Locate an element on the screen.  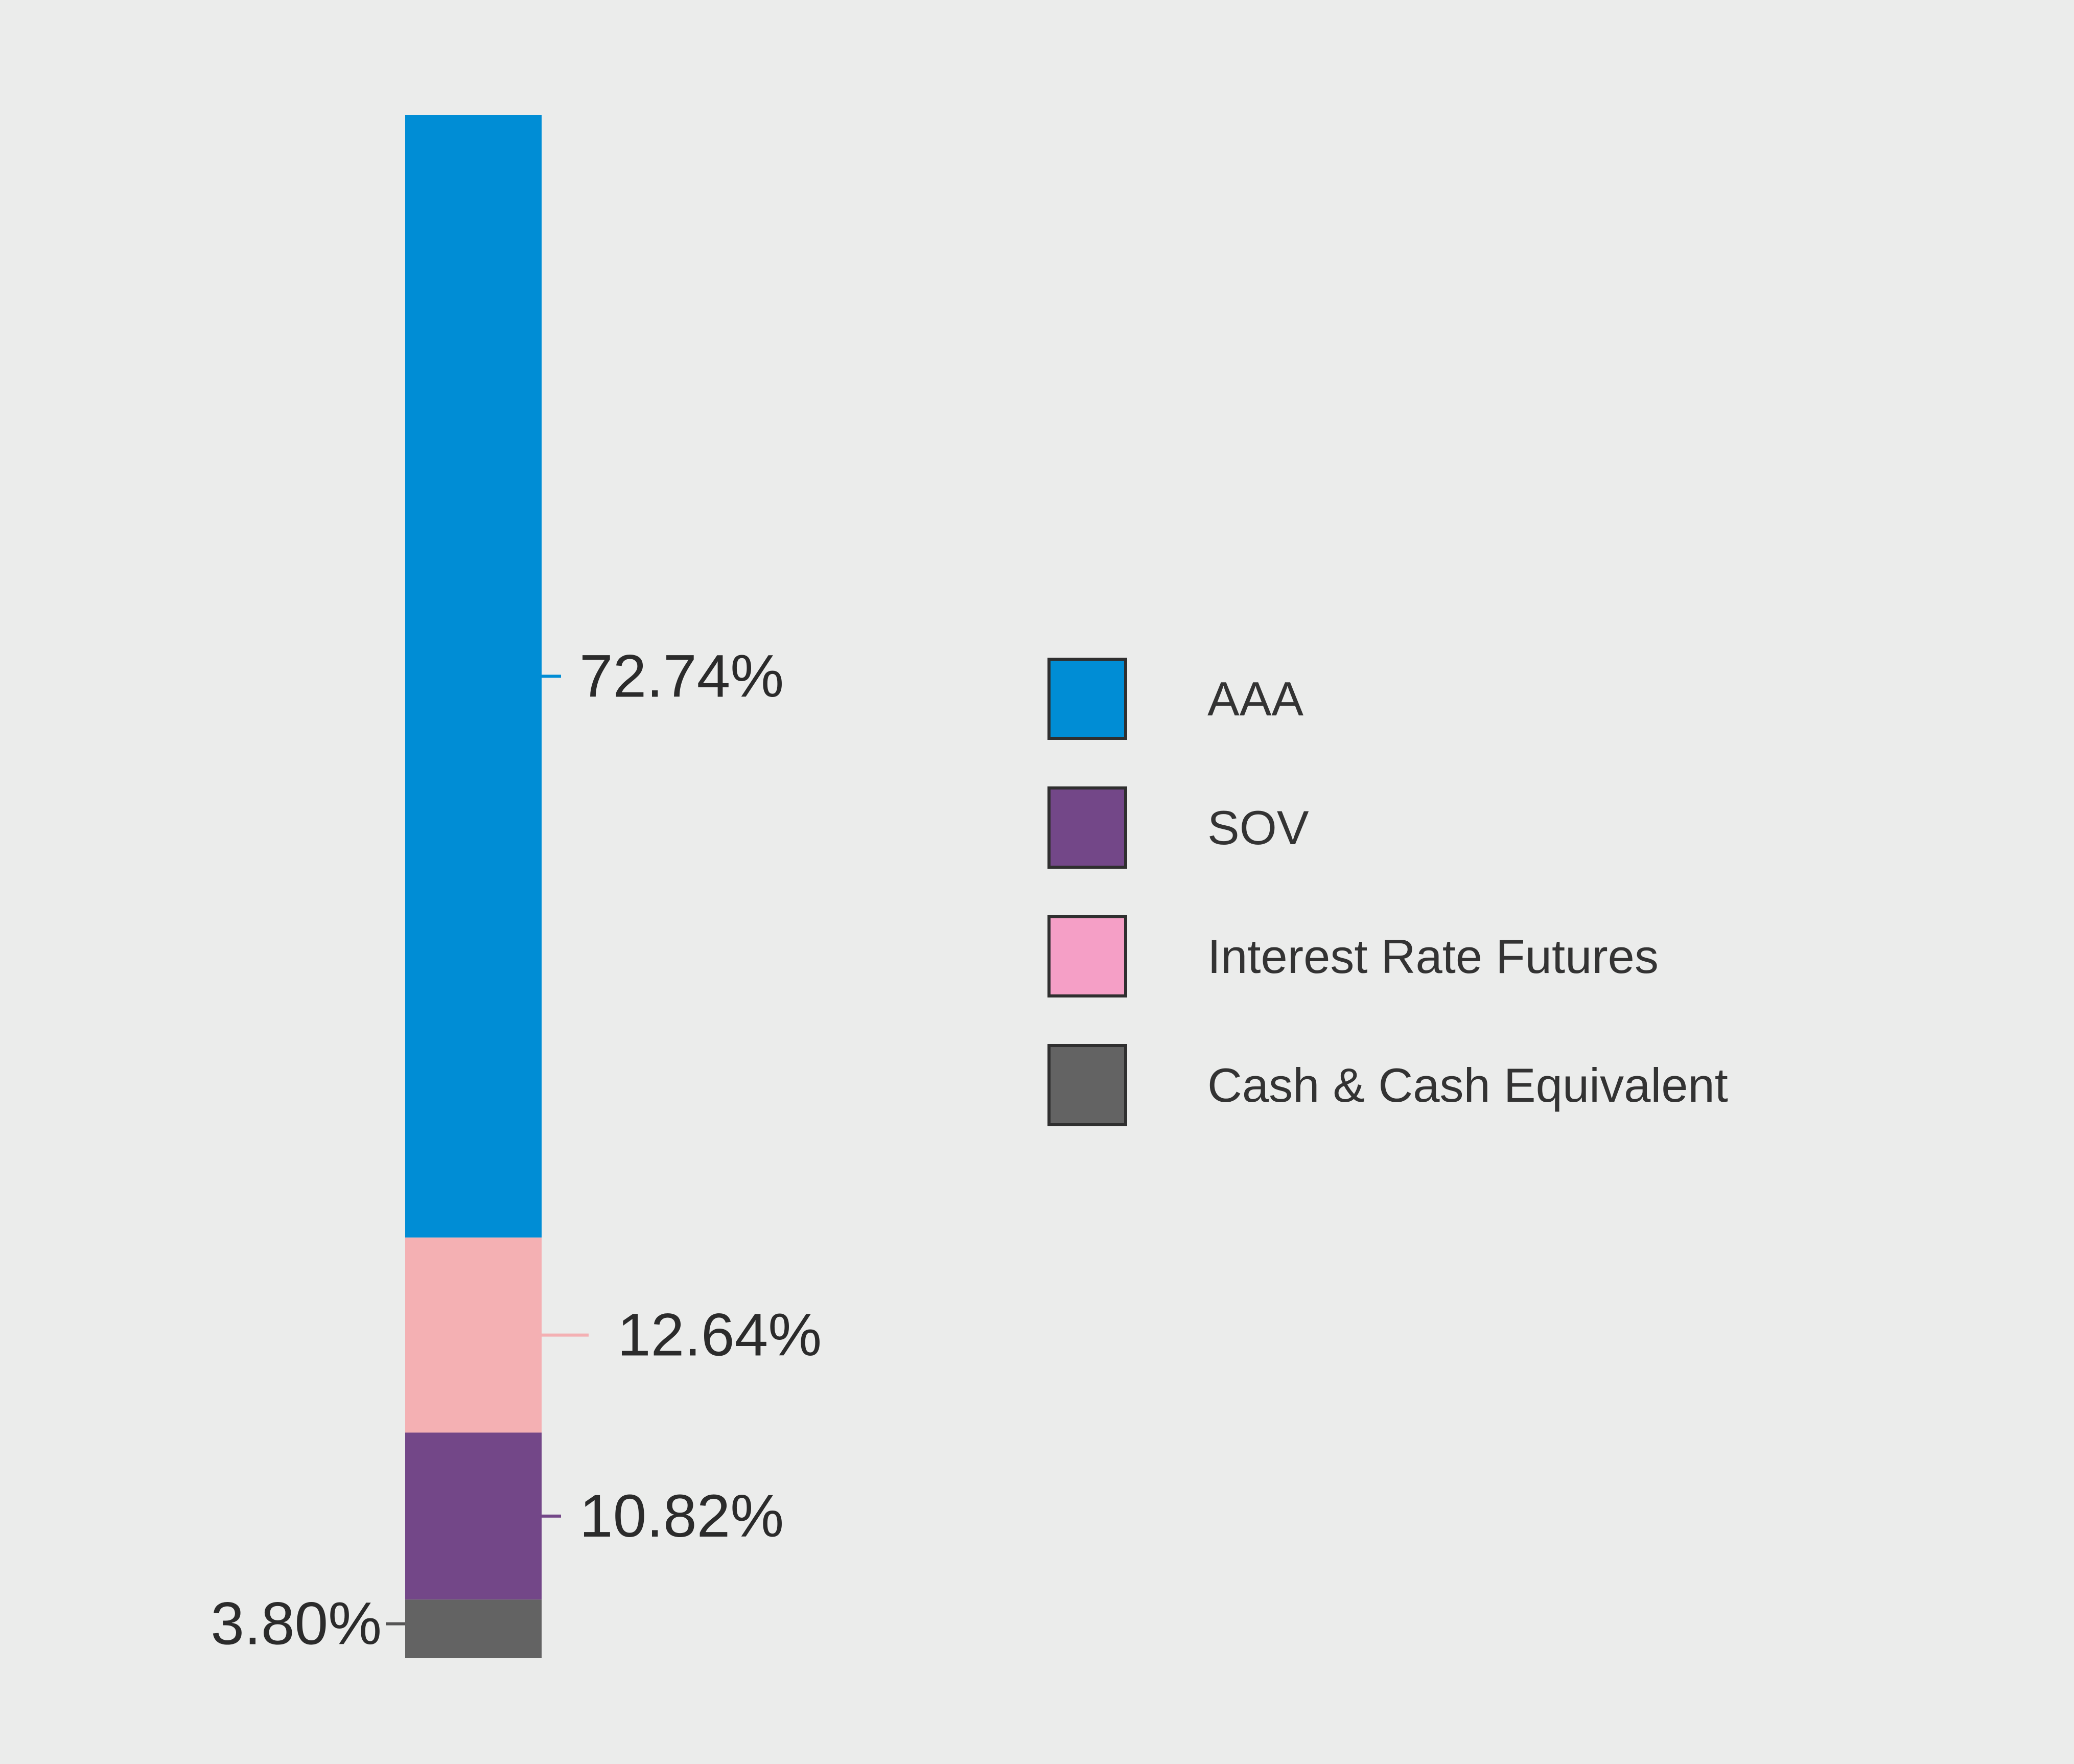
data-label-cash-and-cash-equivalent: 3.80% is located at coordinates (296, 1624).